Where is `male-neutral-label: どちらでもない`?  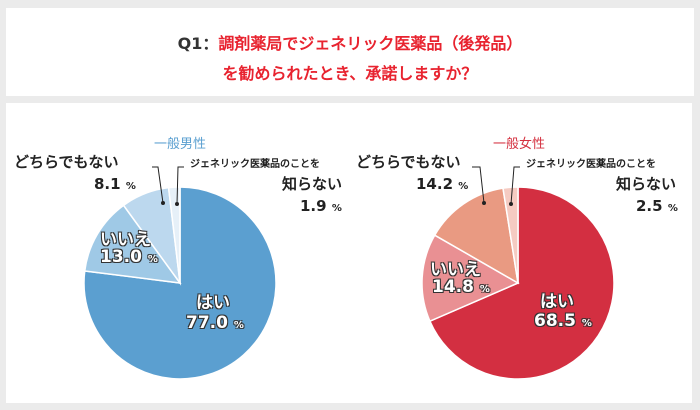
male-neutral-label: どちらでもない is located at coordinates (66, 162).